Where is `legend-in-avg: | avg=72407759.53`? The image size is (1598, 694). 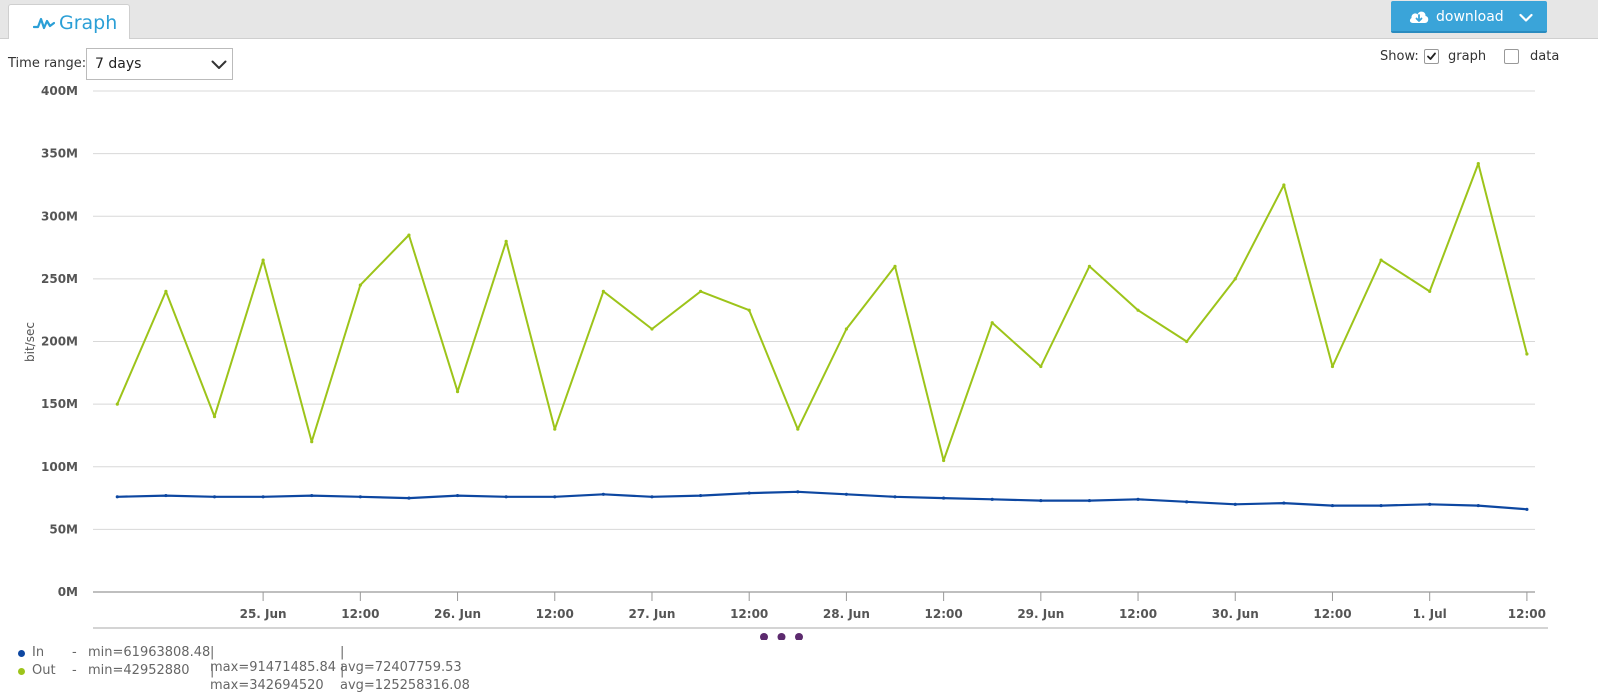 legend-in-avg: | avg=72407759.53 is located at coordinates (401, 660).